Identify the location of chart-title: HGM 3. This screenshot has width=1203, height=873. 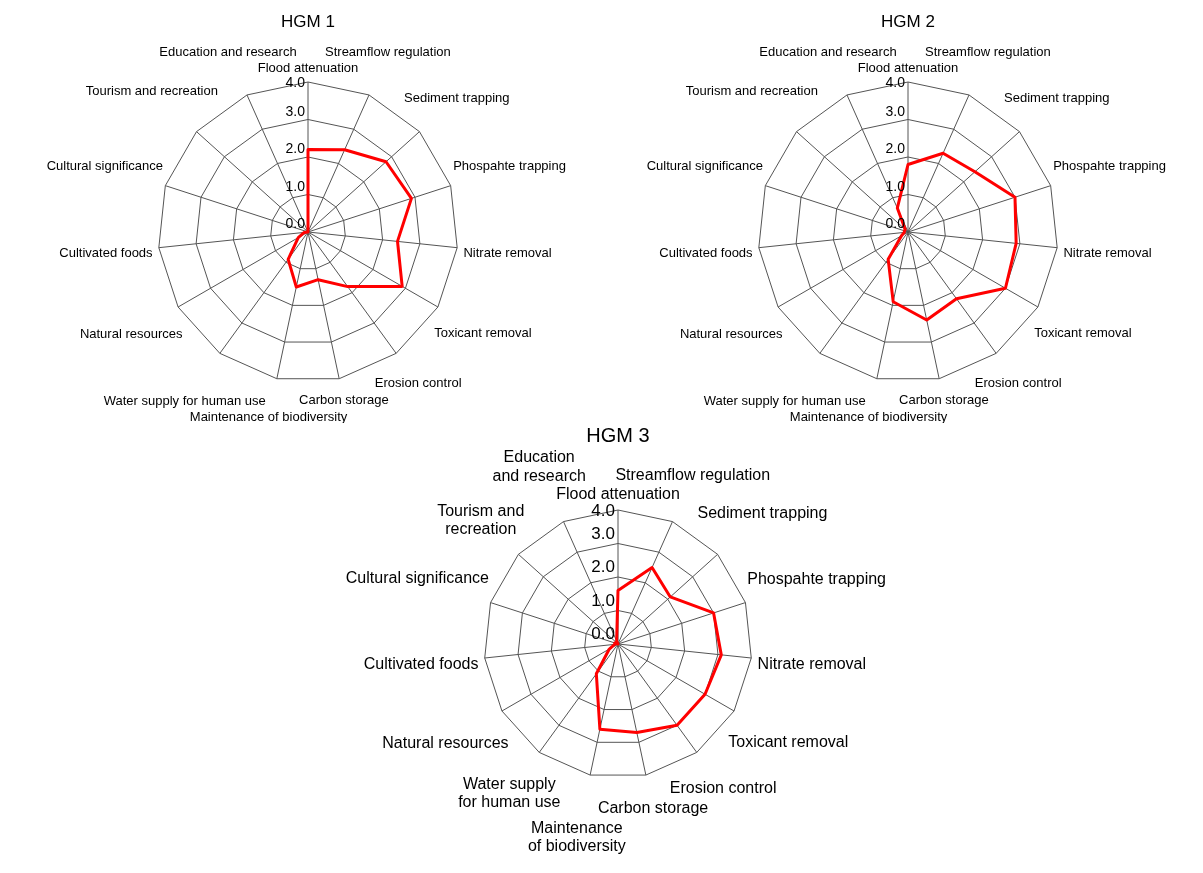
(618, 434).